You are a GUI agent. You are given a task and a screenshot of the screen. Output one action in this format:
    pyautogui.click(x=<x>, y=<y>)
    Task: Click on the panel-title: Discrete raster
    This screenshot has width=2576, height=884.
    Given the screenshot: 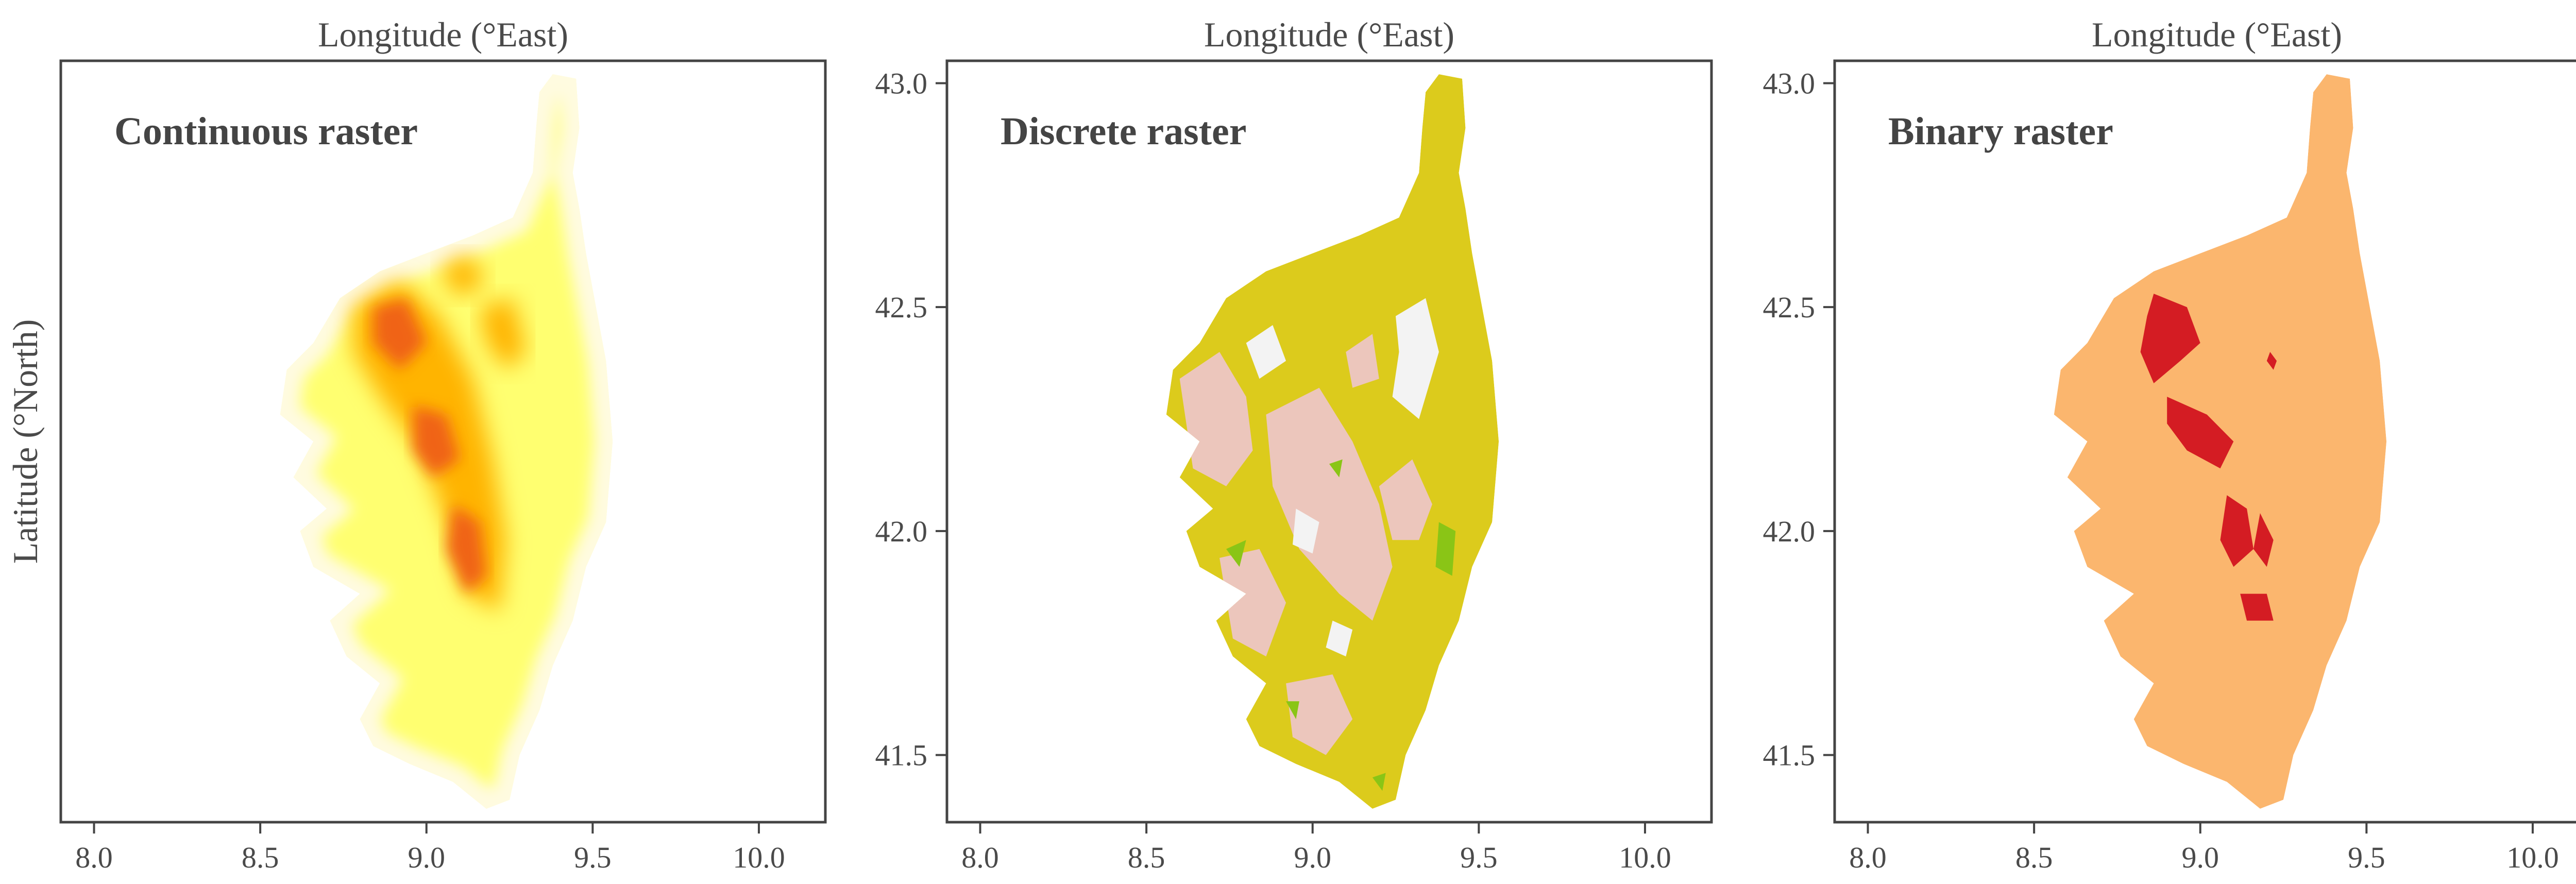 What is the action you would take?
    pyautogui.click(x=1124, y=131)
    